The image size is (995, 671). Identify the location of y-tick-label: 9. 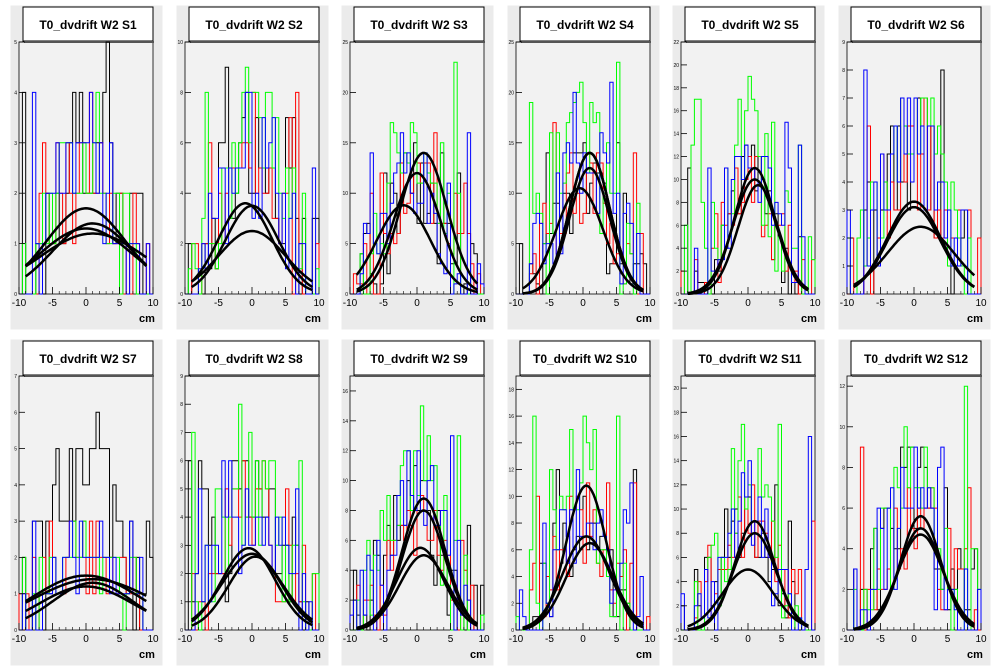
(843, 43).